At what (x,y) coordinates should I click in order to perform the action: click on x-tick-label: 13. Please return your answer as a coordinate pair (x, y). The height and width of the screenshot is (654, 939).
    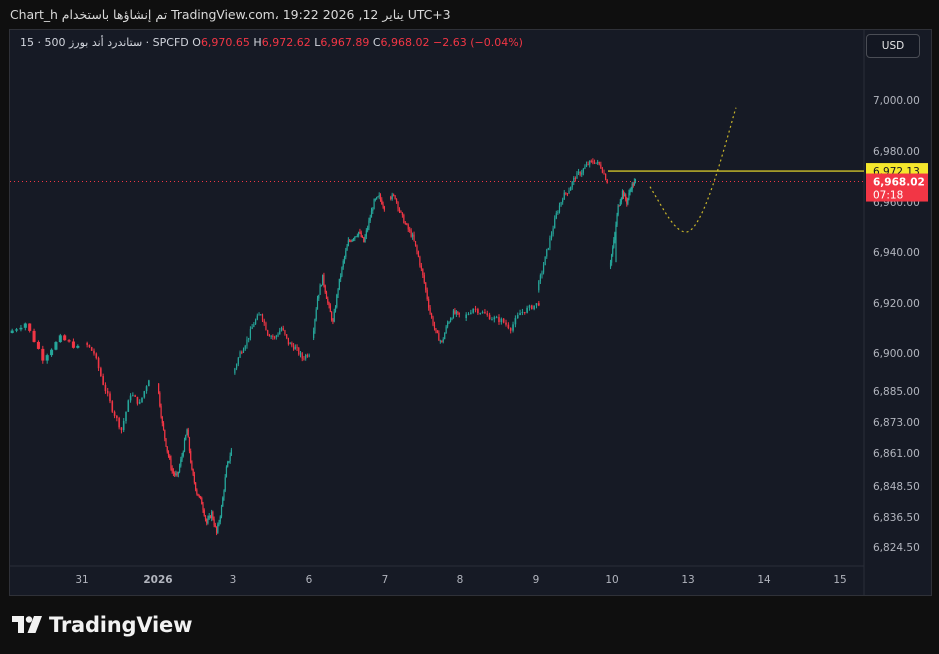
    Looking at the image, I should click on (687, 580).